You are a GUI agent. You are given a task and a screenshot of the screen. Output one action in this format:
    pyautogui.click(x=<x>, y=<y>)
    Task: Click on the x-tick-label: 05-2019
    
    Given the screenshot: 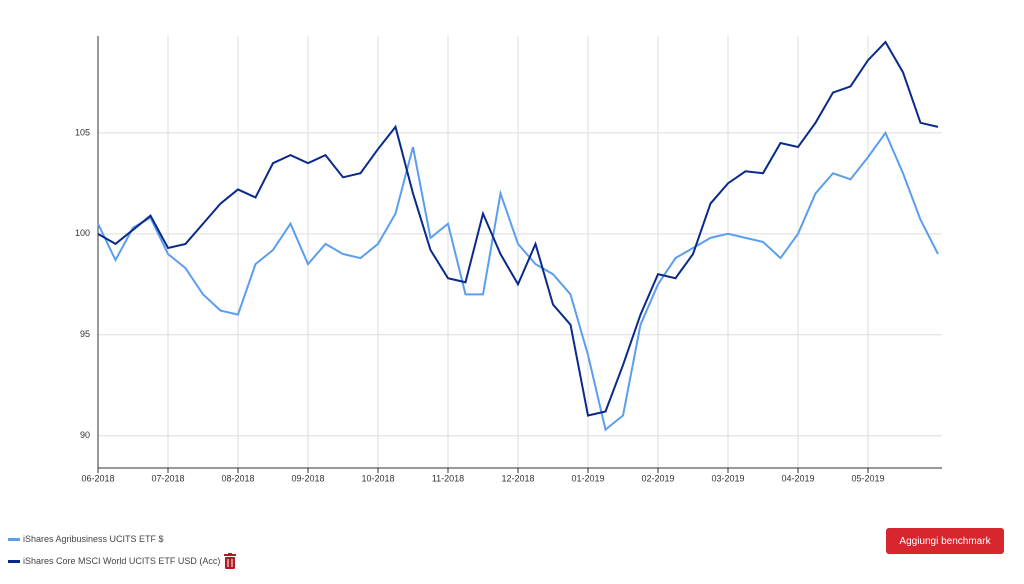 What is the action you would take?
    pyautogui.click(x=867, y=478)
    